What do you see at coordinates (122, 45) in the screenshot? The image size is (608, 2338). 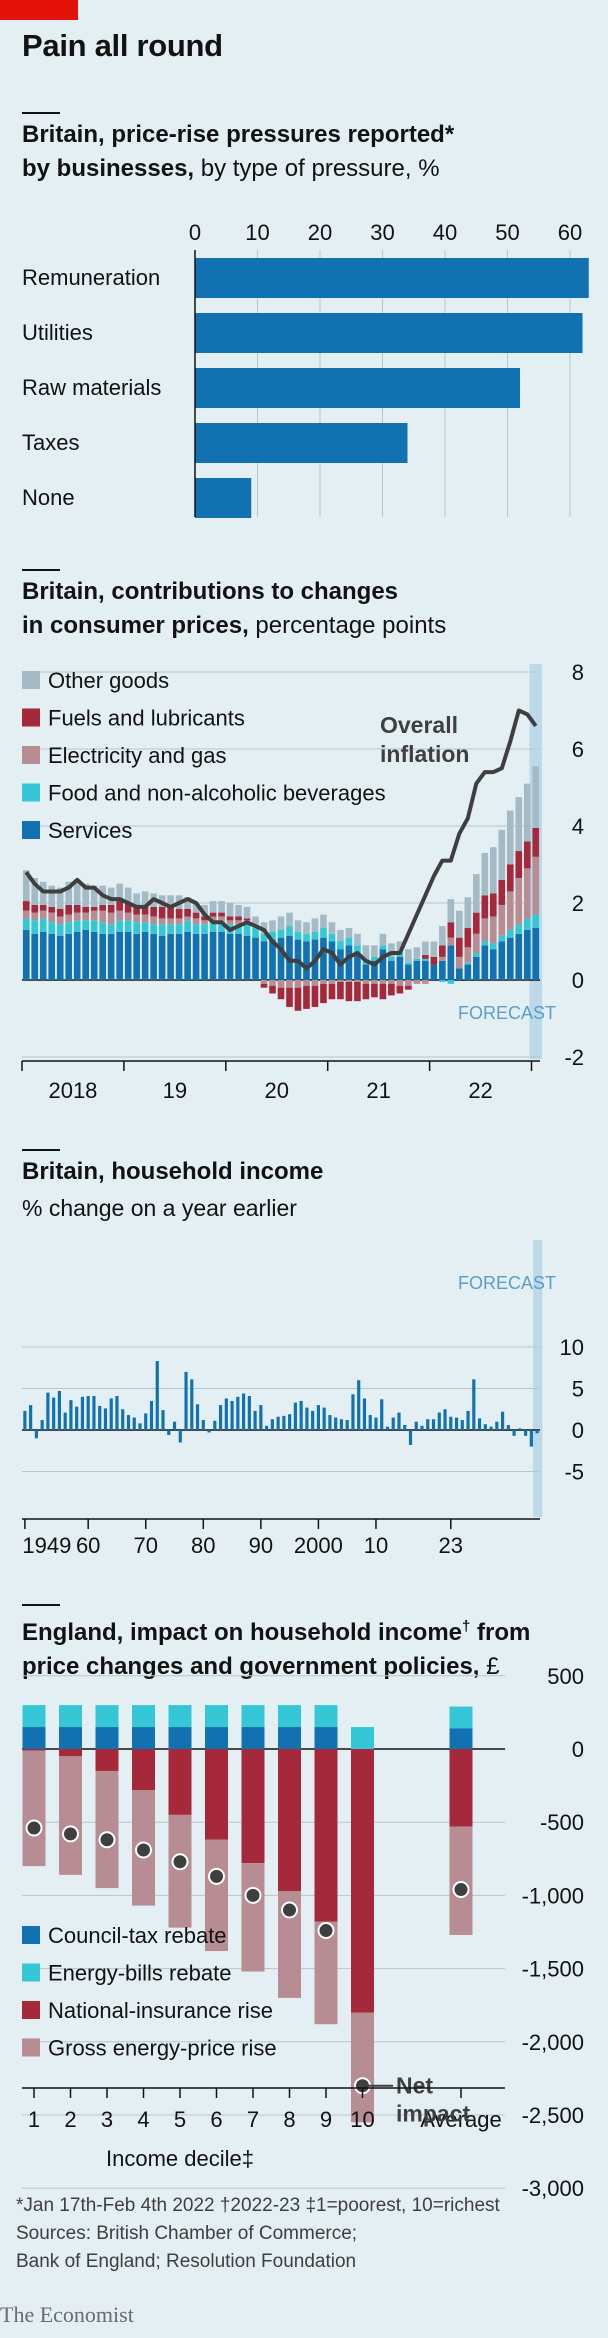 I see `page-title: Pain all round` at bounding box center [122, 45].